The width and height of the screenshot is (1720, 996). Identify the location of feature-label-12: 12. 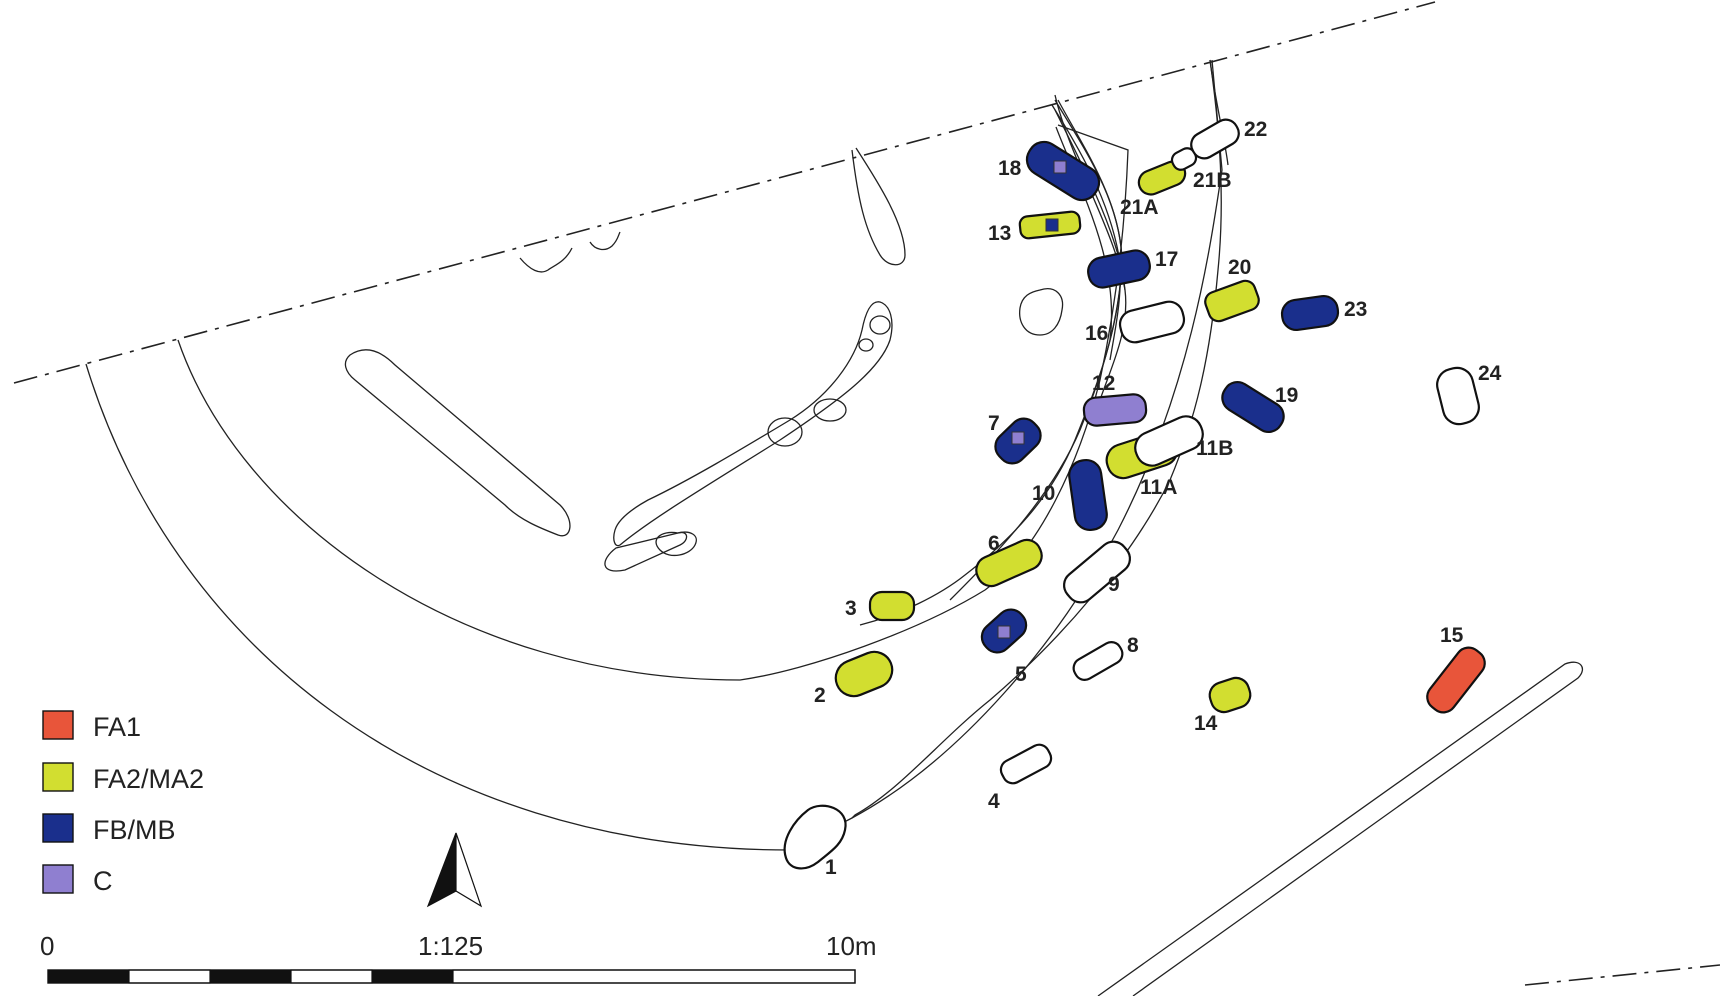
(1103, 383).